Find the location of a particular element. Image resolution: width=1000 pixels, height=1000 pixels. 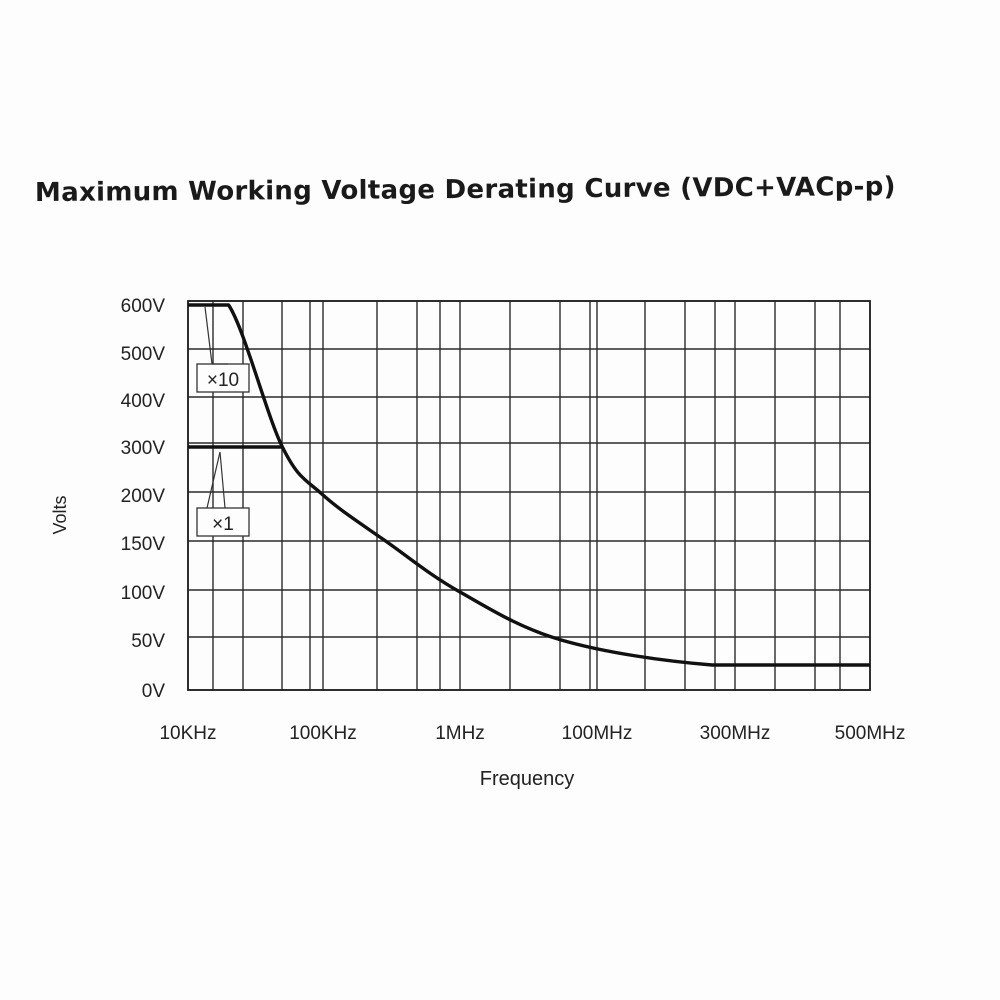

x-tick-label: 1MHz is located at coordinates (460, 733).